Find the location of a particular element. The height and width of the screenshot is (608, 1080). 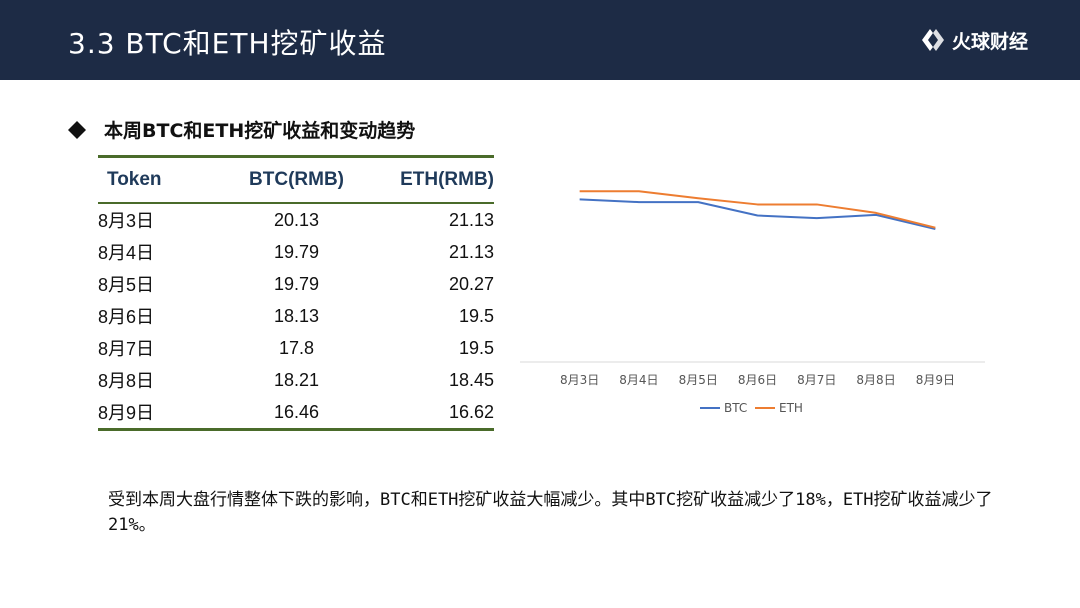

btc-cell: 17.8 is located at coordinates (296, 347).